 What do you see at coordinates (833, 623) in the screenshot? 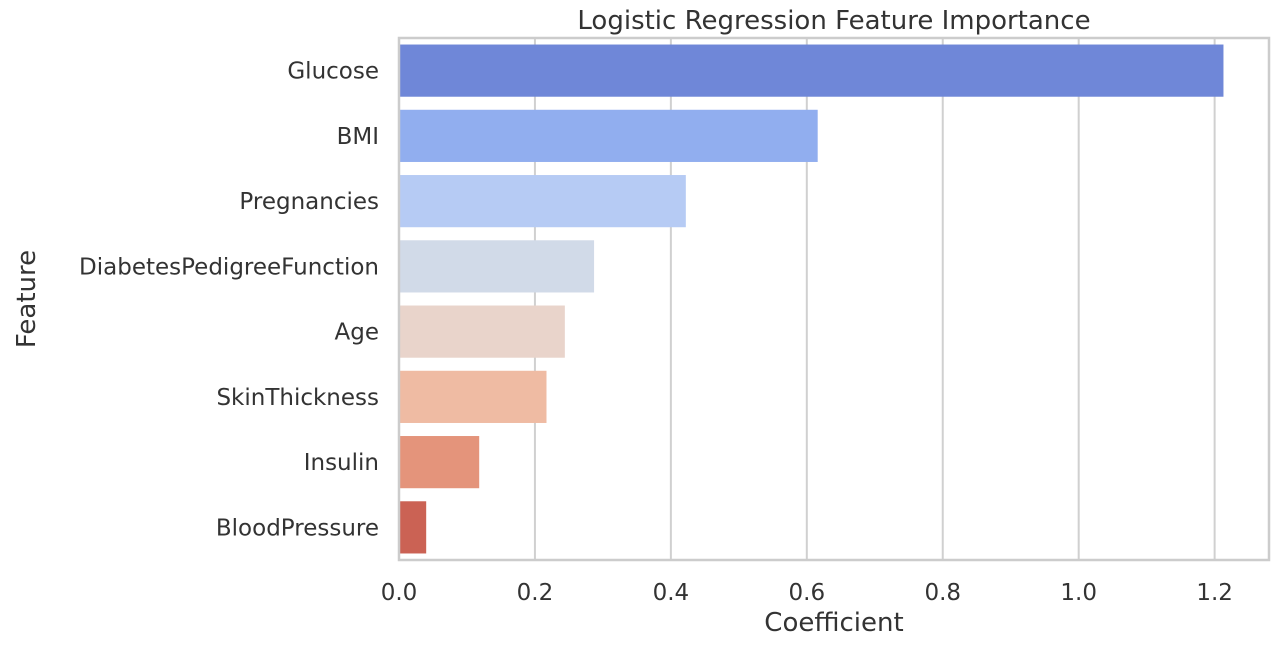
I see `x-axis-label: Coefficient` at bounding box center [833, 623].